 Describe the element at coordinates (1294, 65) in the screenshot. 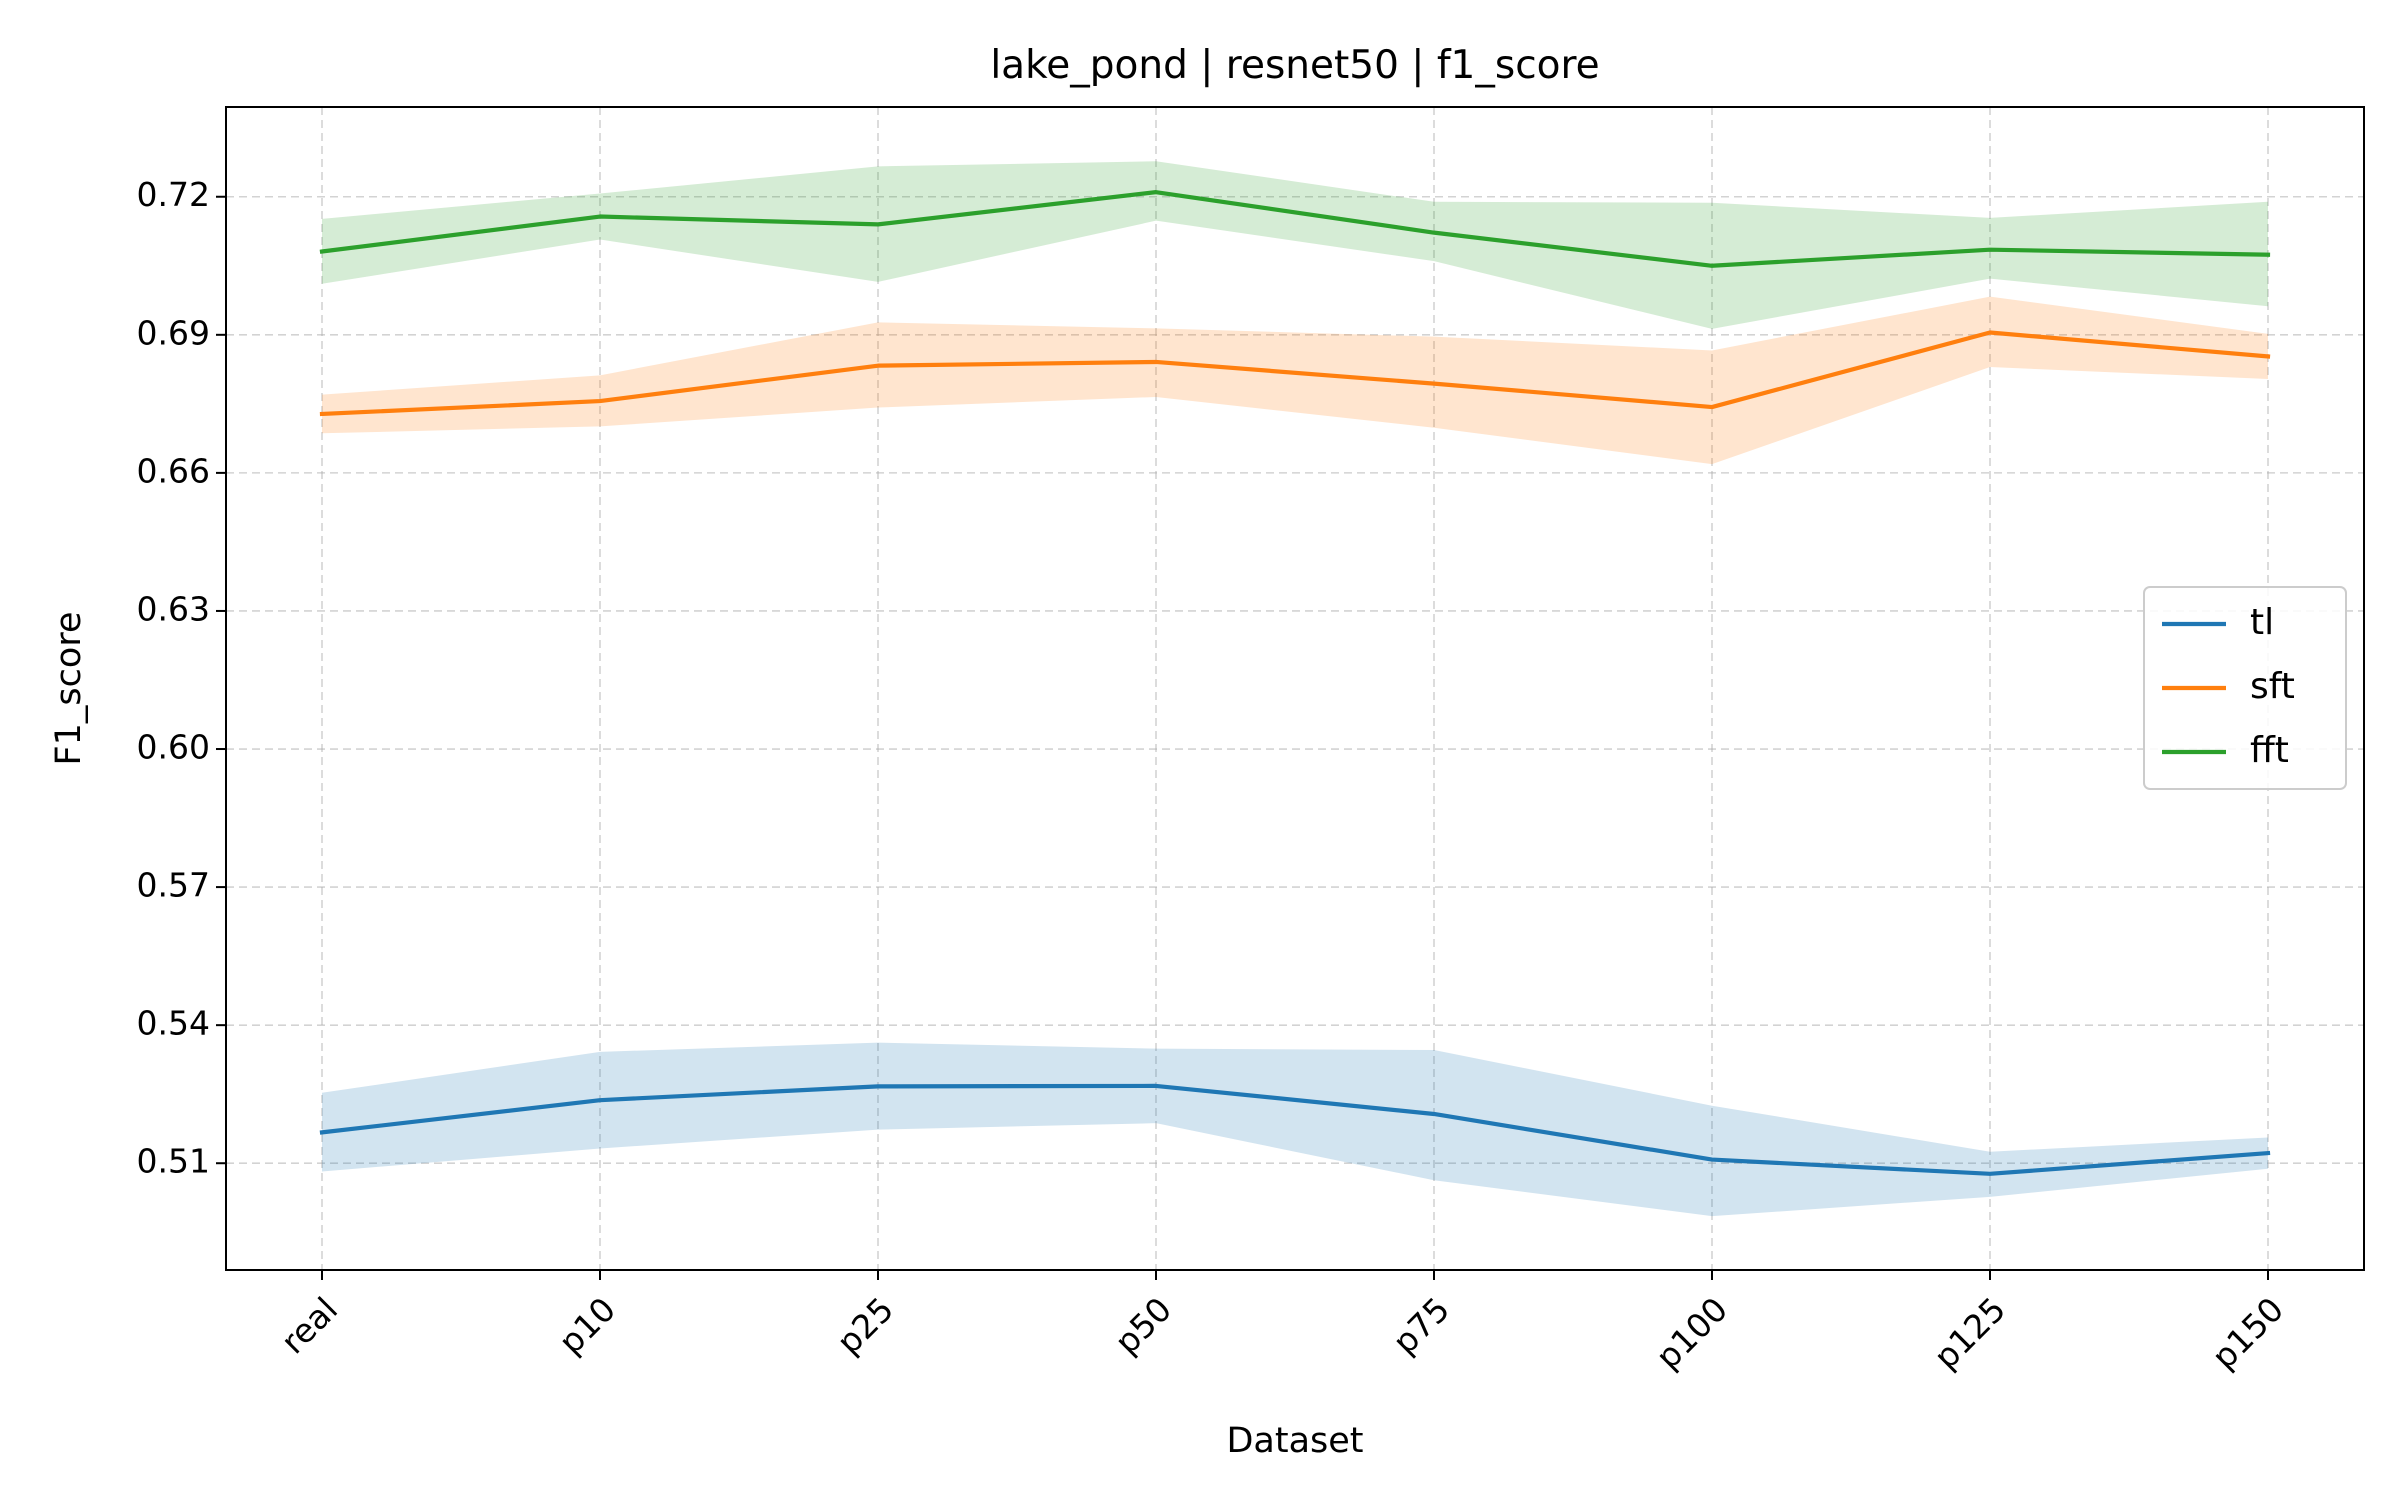

I see `chart-title: lake_pond | resnet50 | f1_score` at that location.